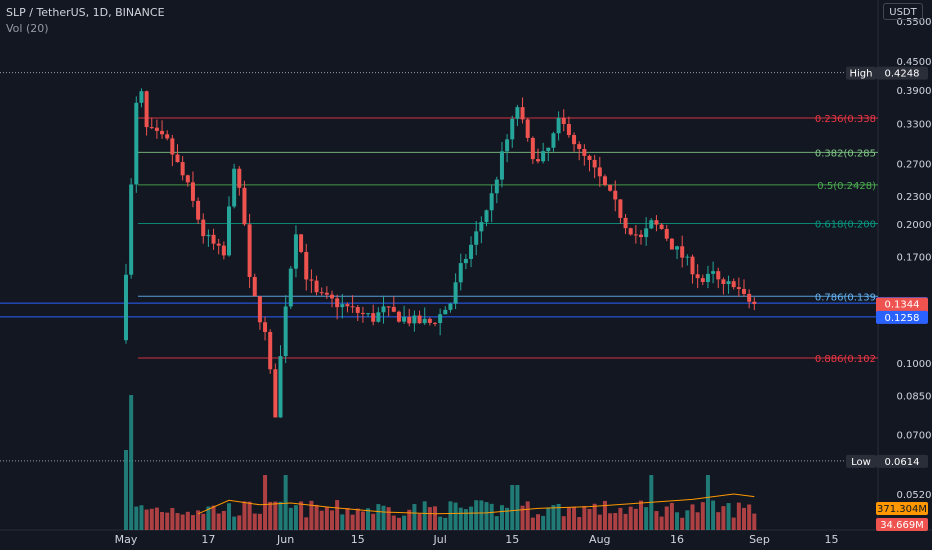  I want to click on price-tag-value: 0.4248, so click(902, 74).